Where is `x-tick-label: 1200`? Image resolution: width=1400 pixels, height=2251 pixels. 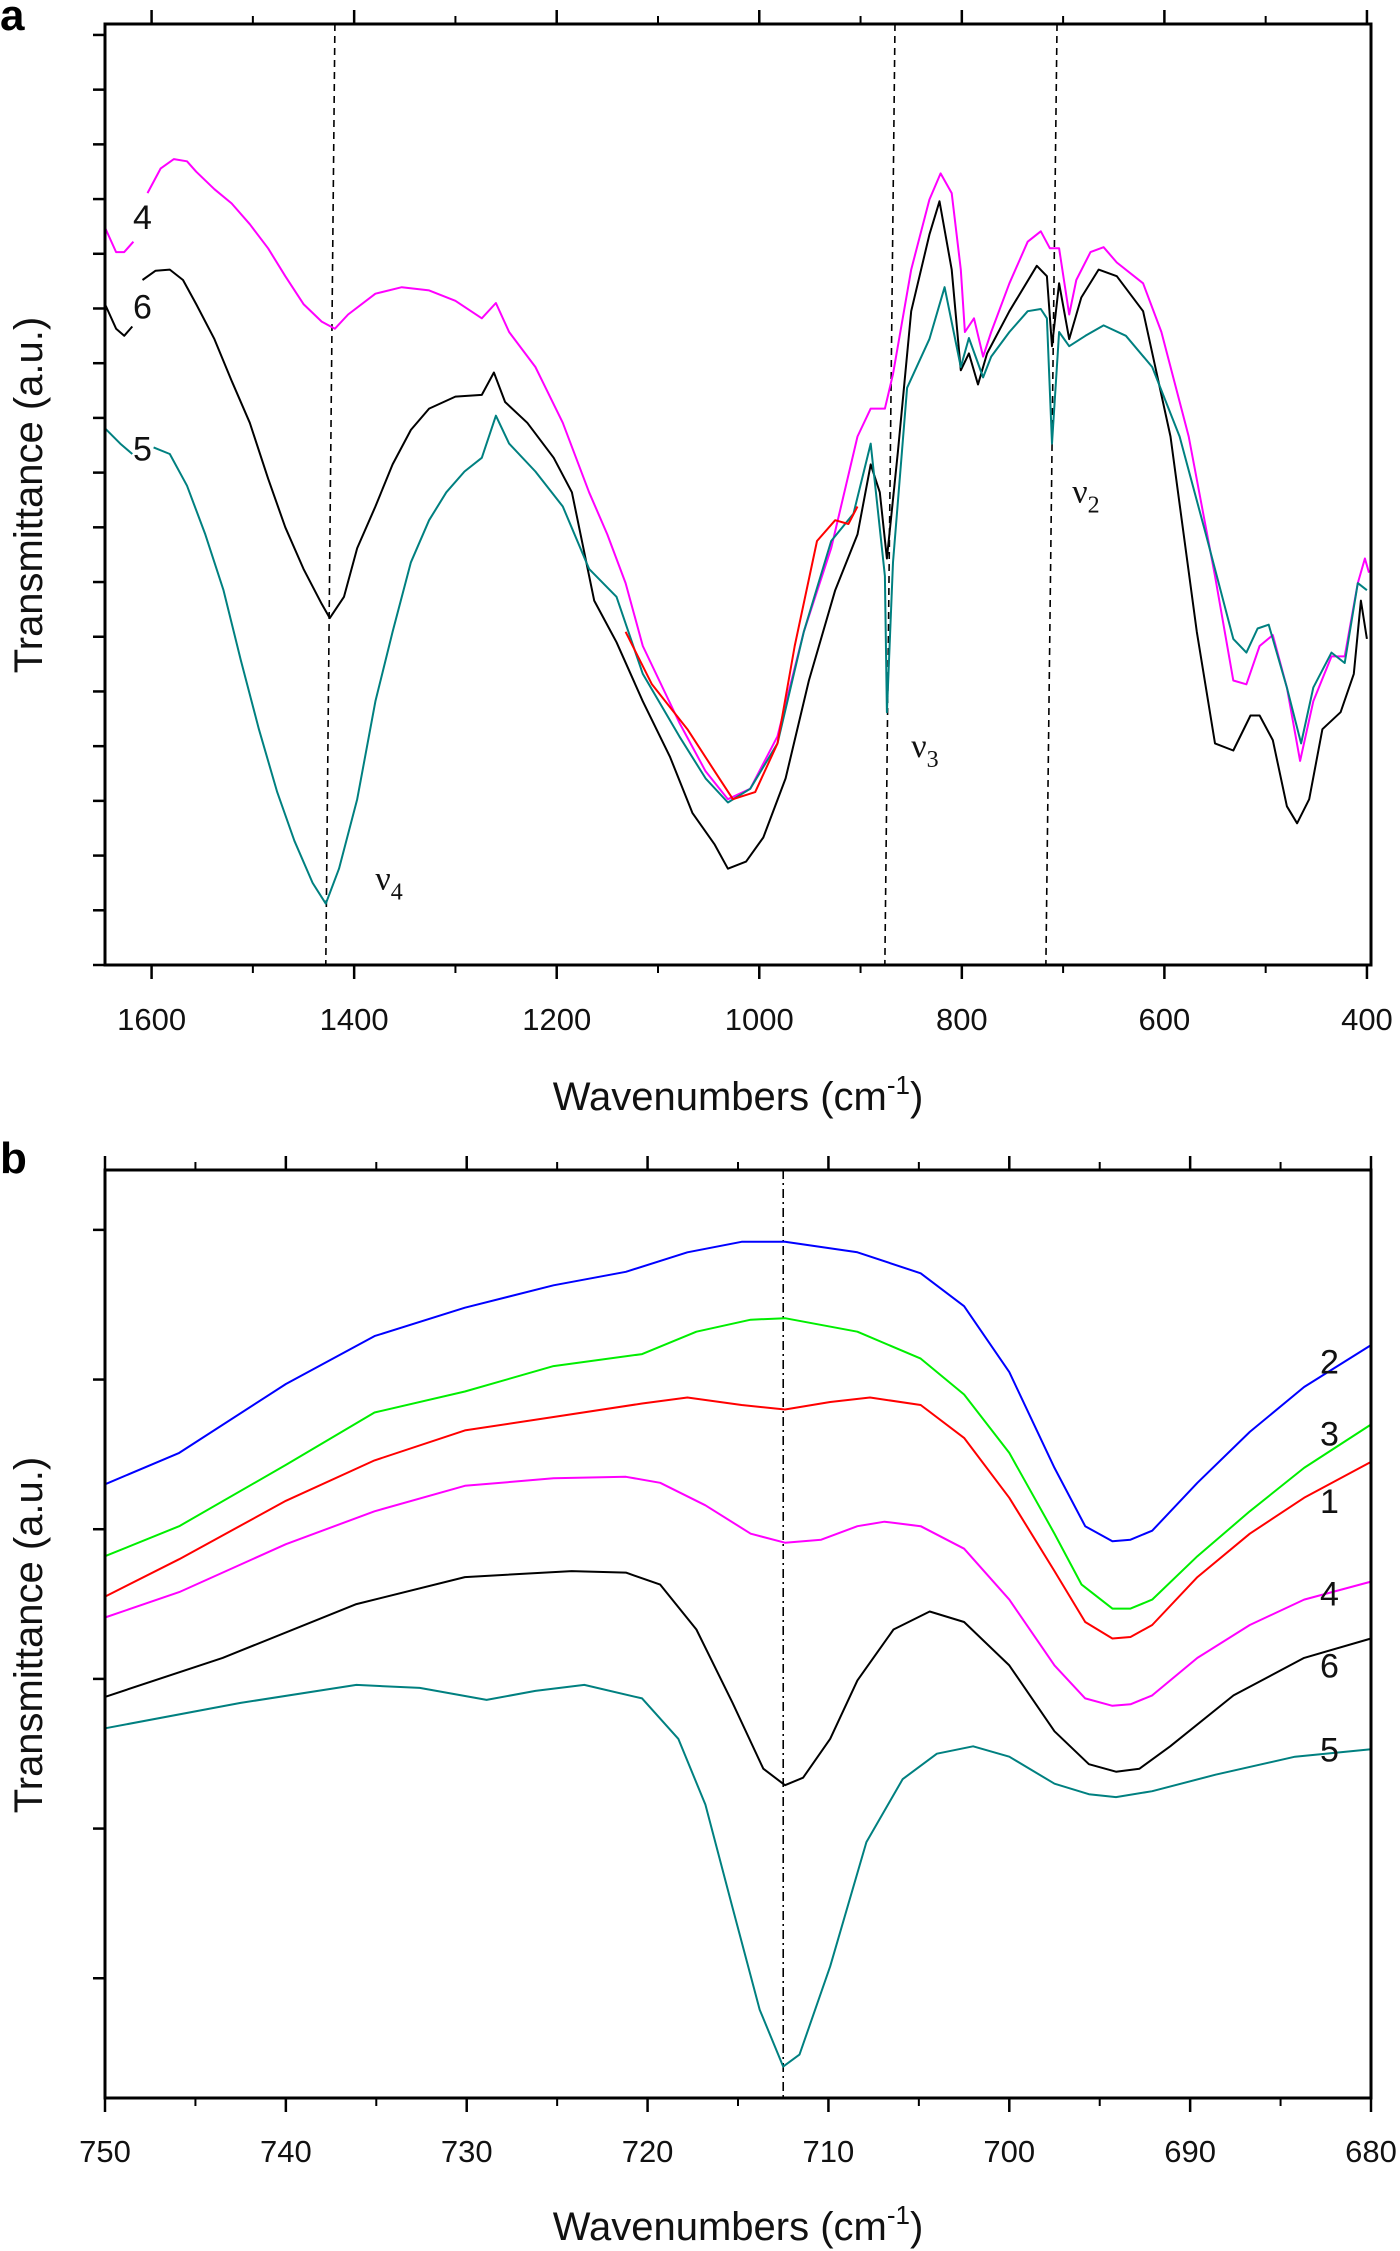 x-tick-label: 1200 is located at coordinates (556, 1019).